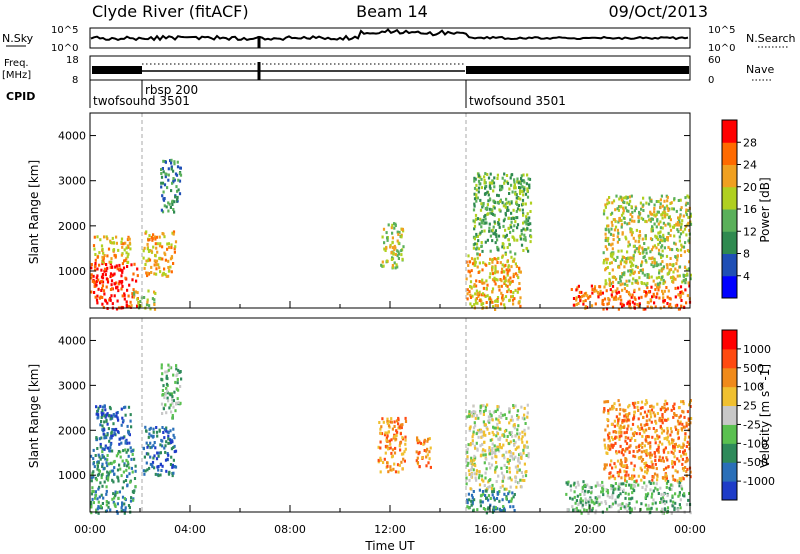  Describe the element at coordinates (750, 142) in the screenshot. I see `colorbar-tick-label: 28` at that location.